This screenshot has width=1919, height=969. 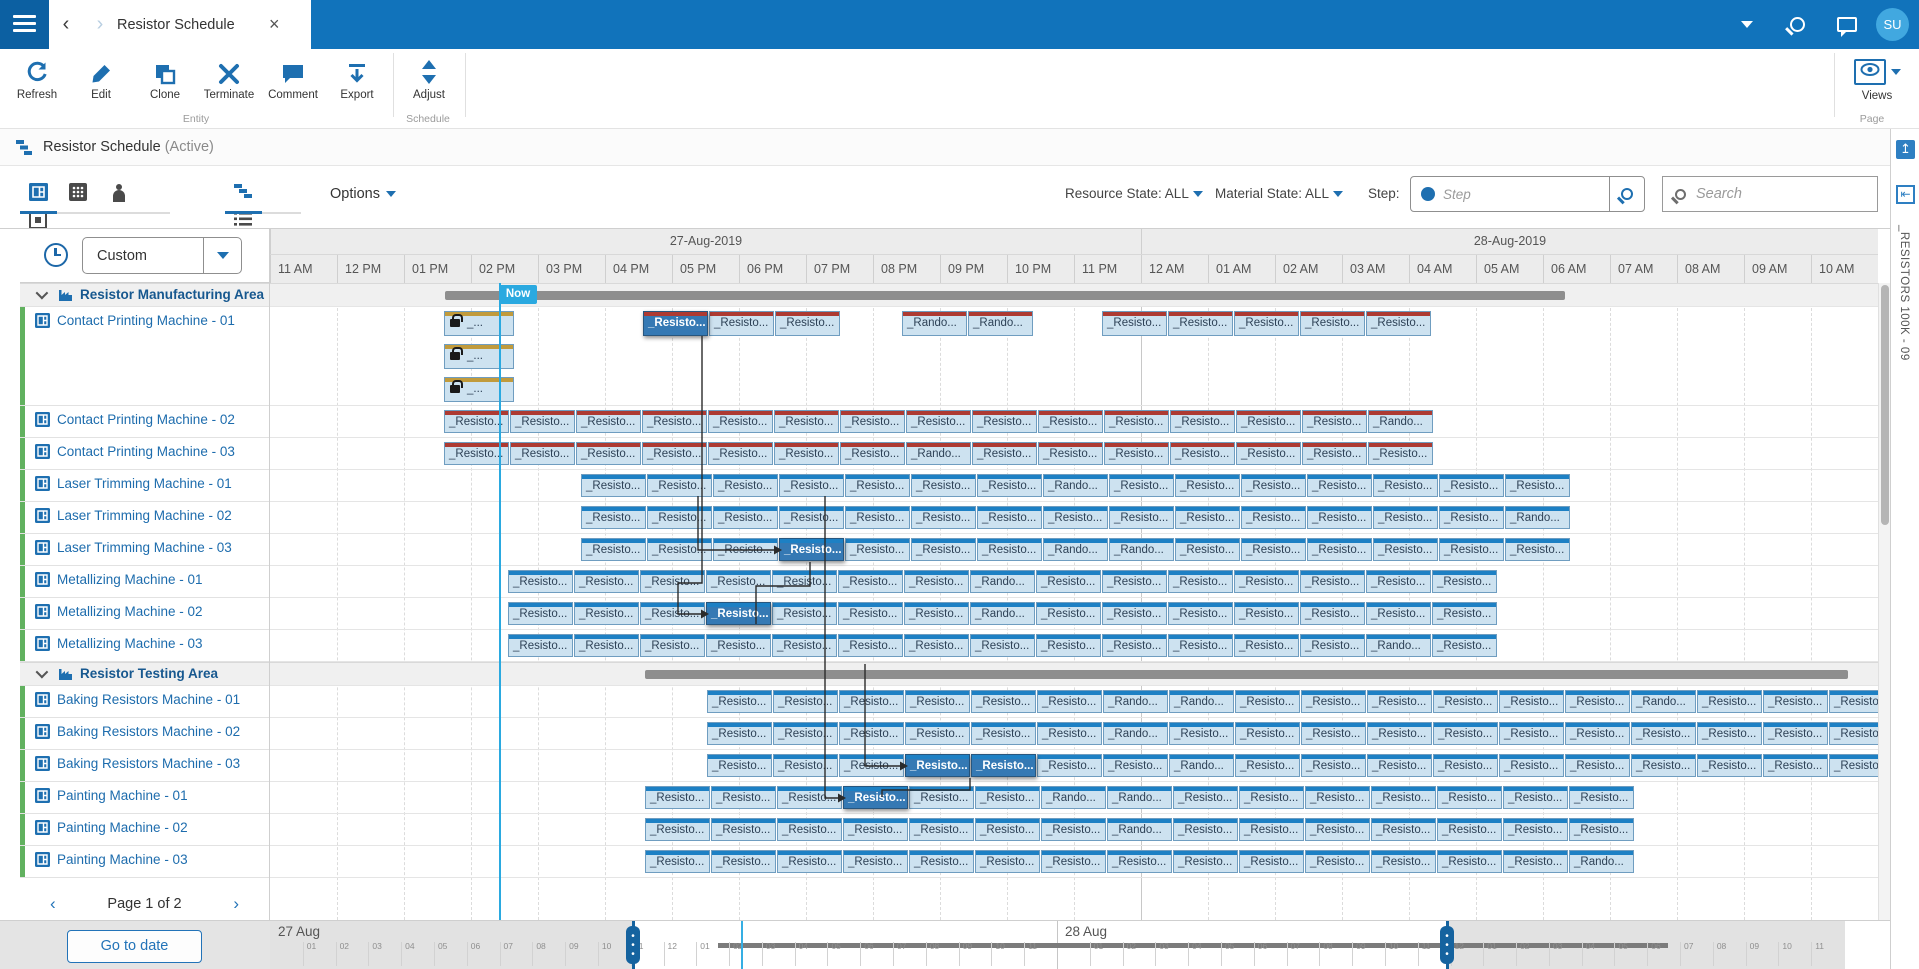 What do you see at coordinates (144, 454) in the screenshot?
I see `resource-row-label: Contact Printing Machine - 03` at bounding box center [144, 454].